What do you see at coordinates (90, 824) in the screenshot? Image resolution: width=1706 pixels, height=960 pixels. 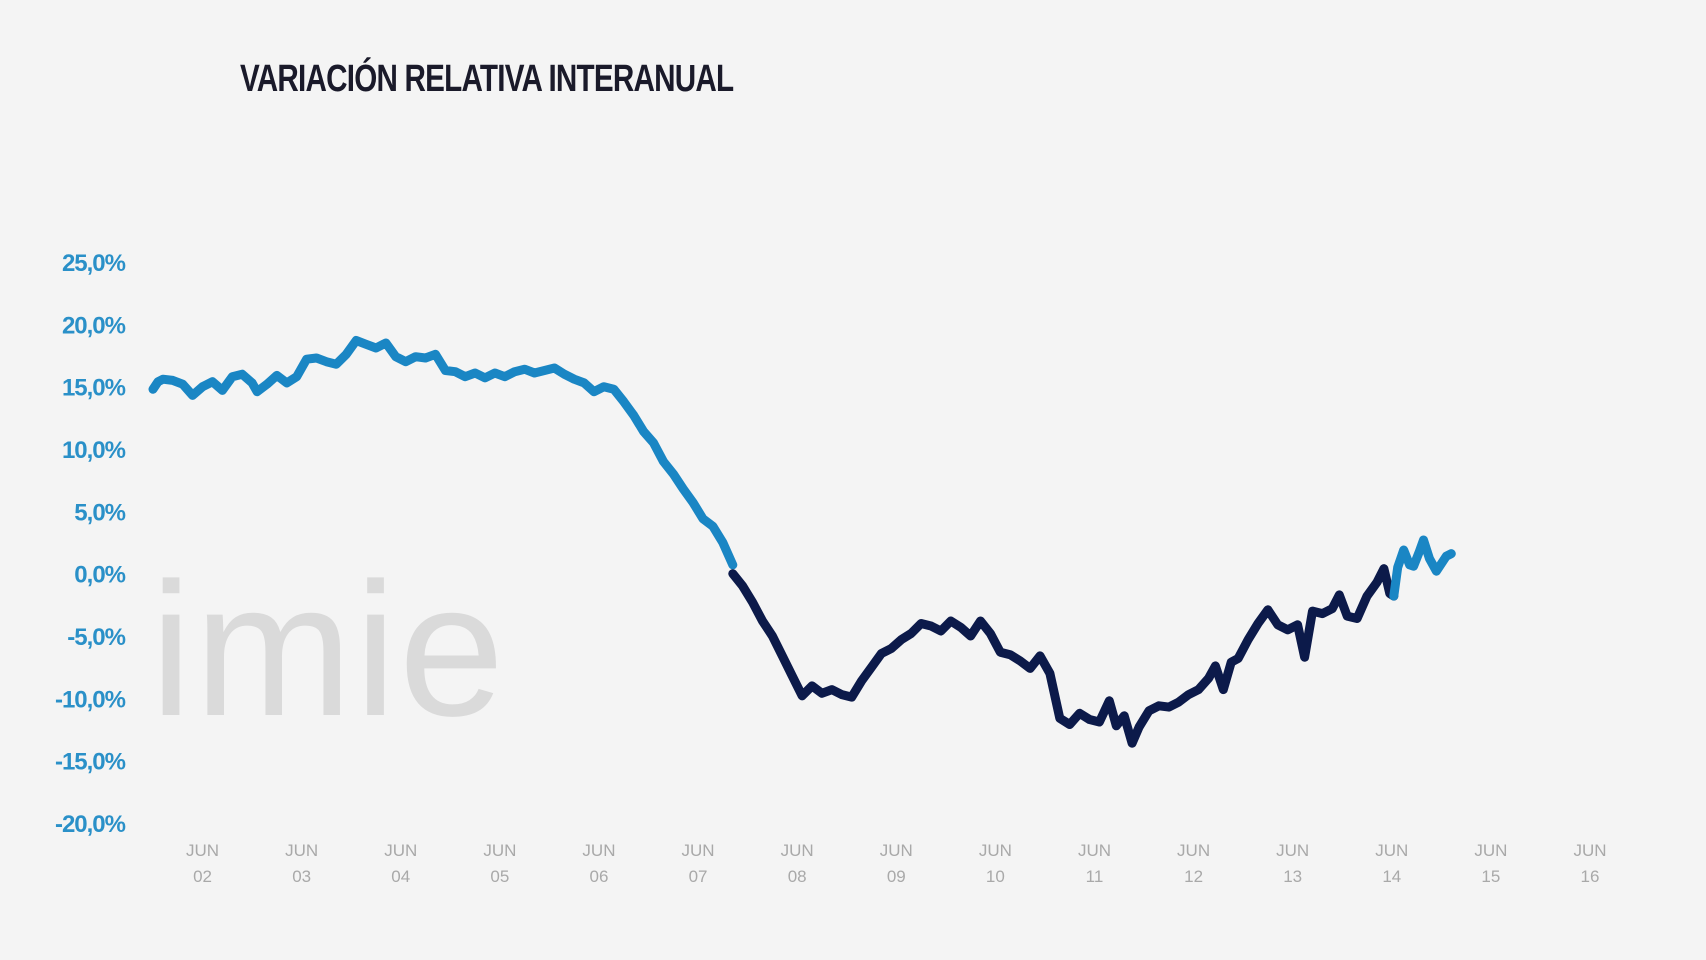 I see `y-tick-label: -20,0%` at bounding box center [90, 824].